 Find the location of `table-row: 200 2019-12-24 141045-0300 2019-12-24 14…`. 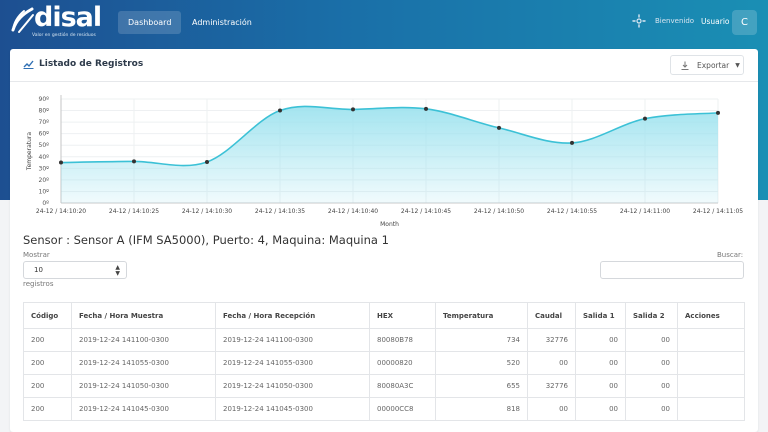

table-row: 200 2019-12-24 141045-0300 2019-12-24 14… is located at coordinates (384, 409).